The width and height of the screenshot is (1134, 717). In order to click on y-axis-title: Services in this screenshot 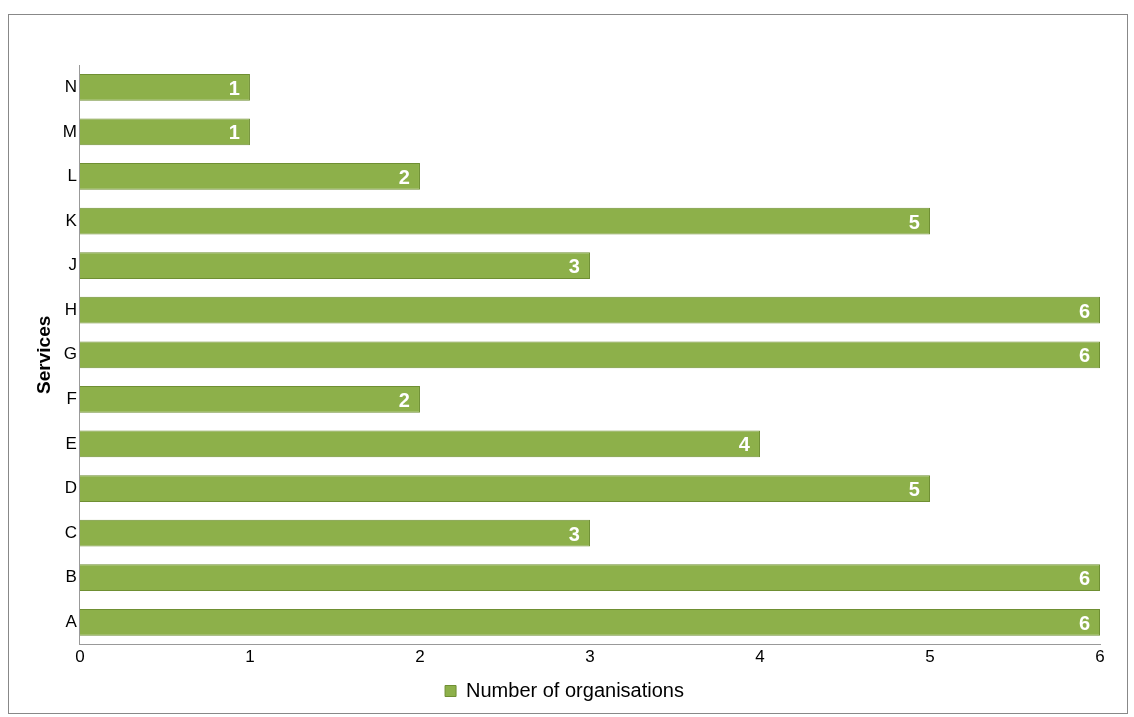, I will do `click(43, 354)`.